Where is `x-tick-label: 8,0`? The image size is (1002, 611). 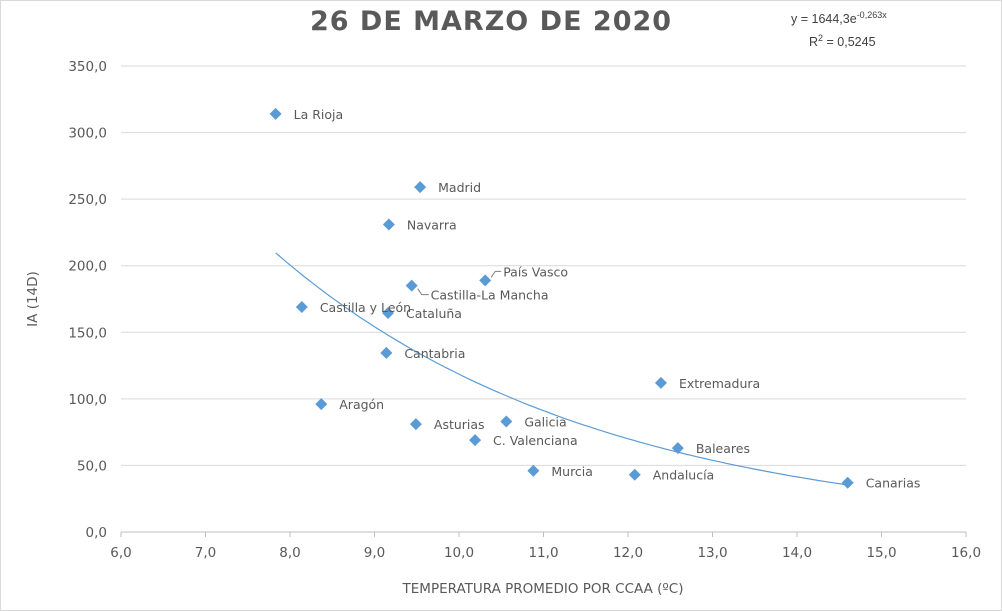 x-tick-label: 8,0 is located at coordinates (289, 553).